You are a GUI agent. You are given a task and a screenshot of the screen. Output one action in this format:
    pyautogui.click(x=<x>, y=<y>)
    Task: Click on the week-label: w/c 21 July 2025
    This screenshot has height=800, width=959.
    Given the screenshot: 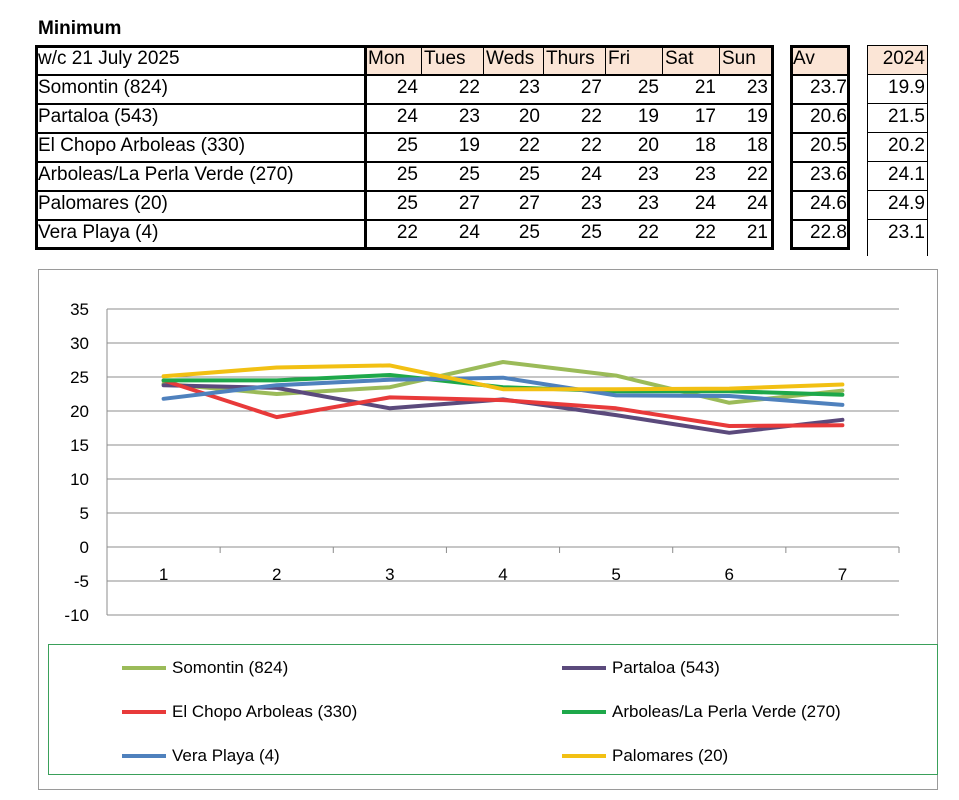 What is the action you would take?
    pyautogui.click(x=109, y=58)
    